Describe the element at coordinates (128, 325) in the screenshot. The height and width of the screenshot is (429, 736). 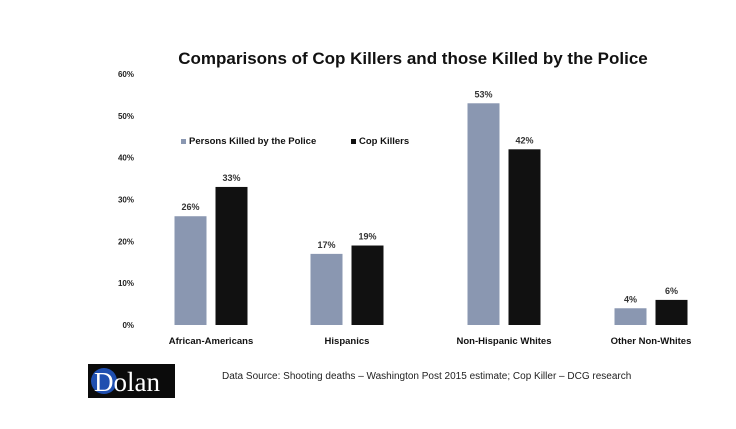
I see `y-tick-label: 0%` at that location.